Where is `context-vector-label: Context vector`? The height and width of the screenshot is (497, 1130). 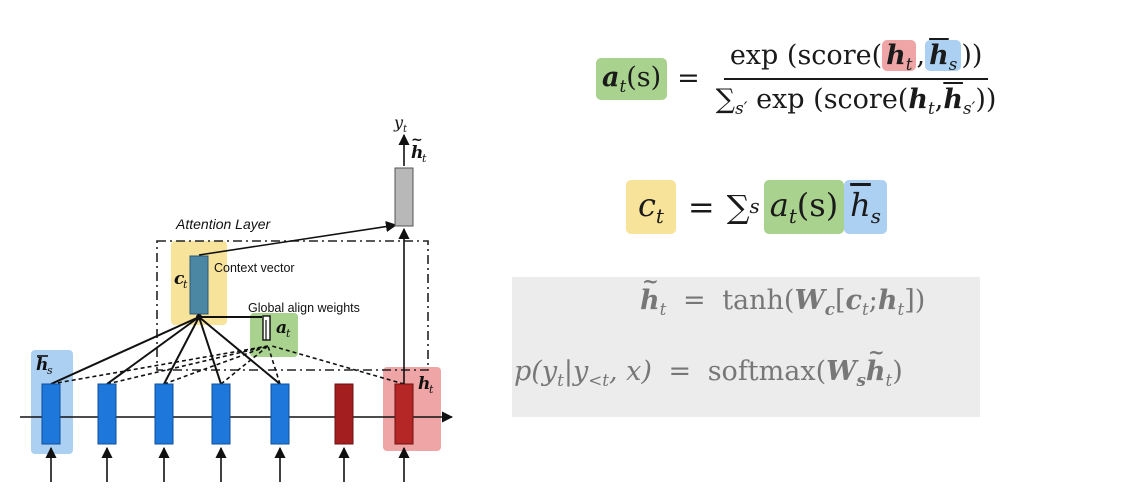 context-vector-label: Context vector is located at coordinates (254, 268).